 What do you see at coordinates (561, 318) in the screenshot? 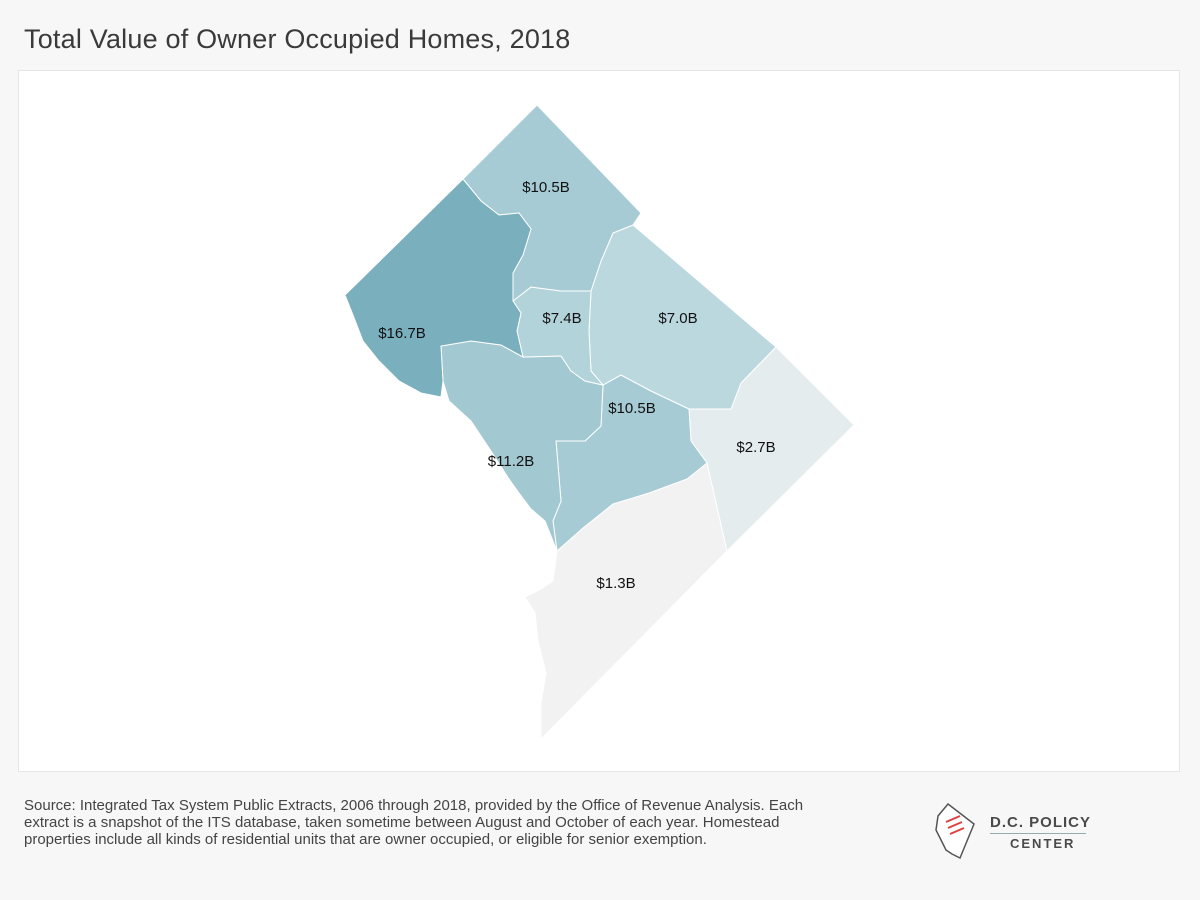
I see `ward-label: $7.4B` at bounding box center [561, 318].